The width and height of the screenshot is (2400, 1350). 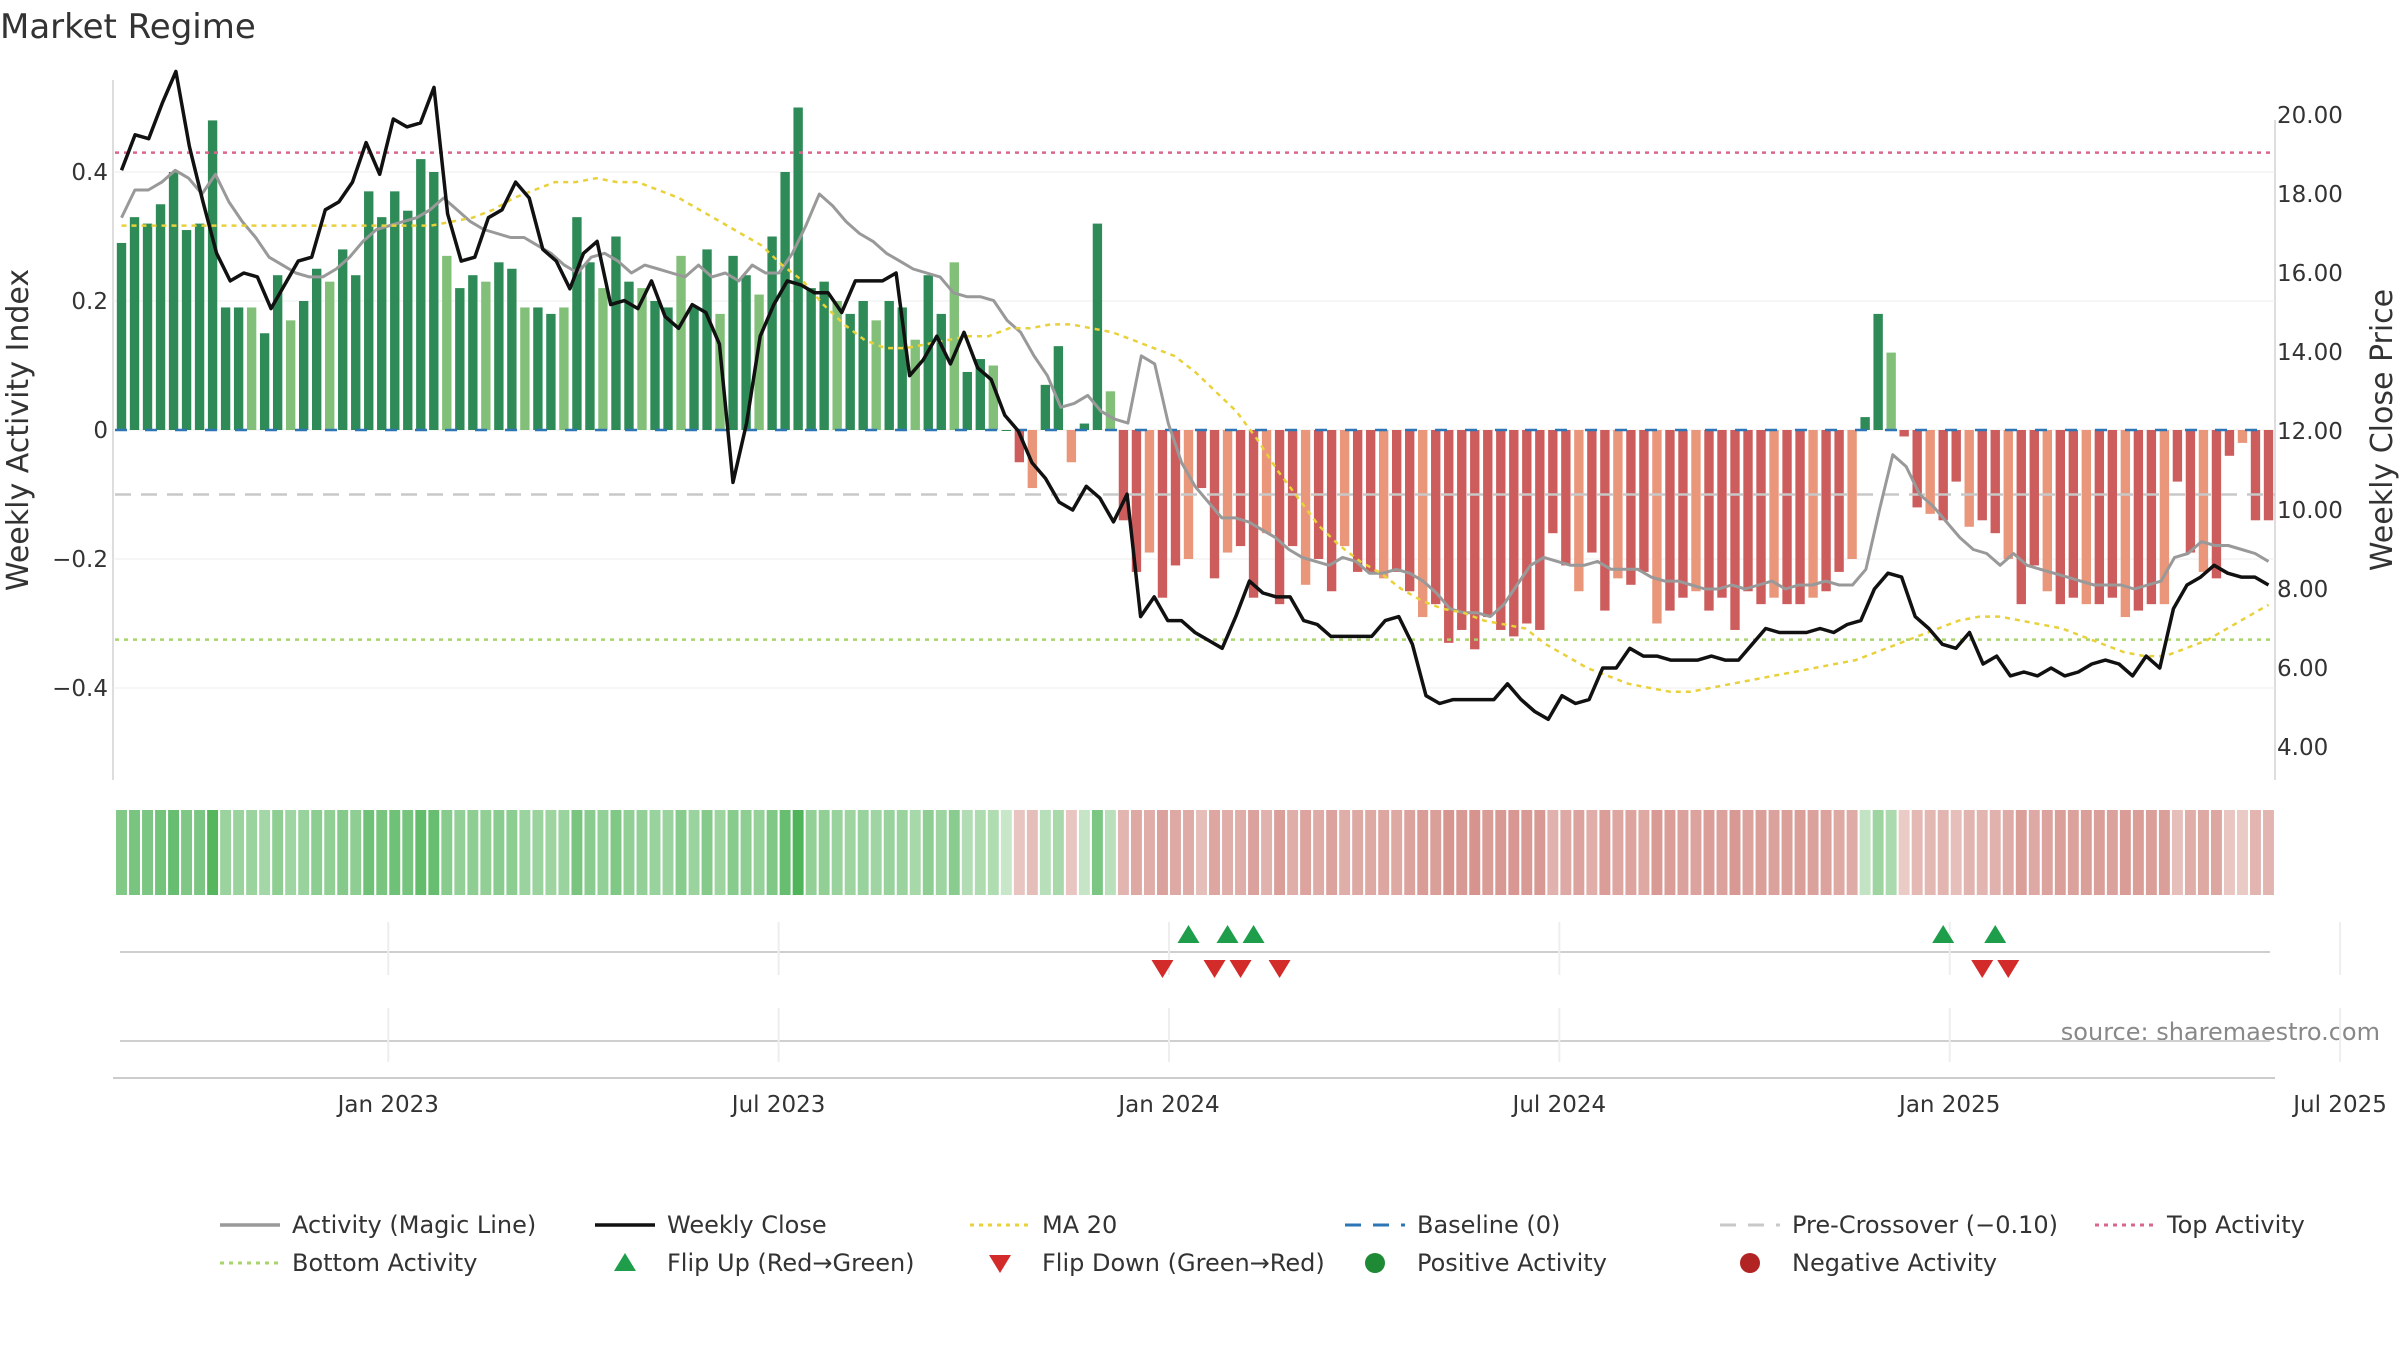 I want to click on legend-item: Flip Down (Green→Red), so click(x=1157, y=1263).